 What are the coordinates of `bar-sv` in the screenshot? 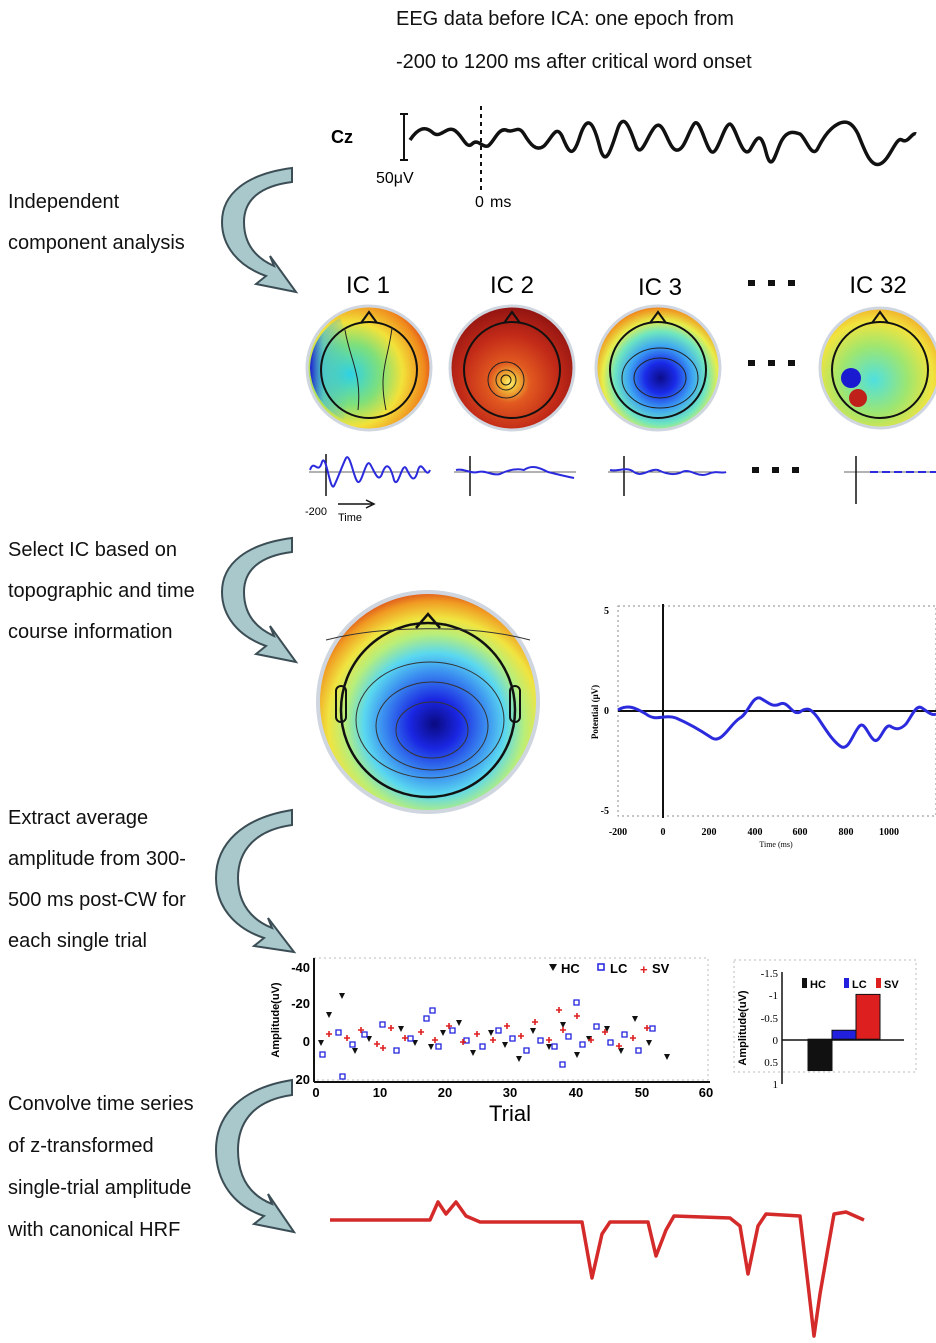 It's located at (868, 1016).